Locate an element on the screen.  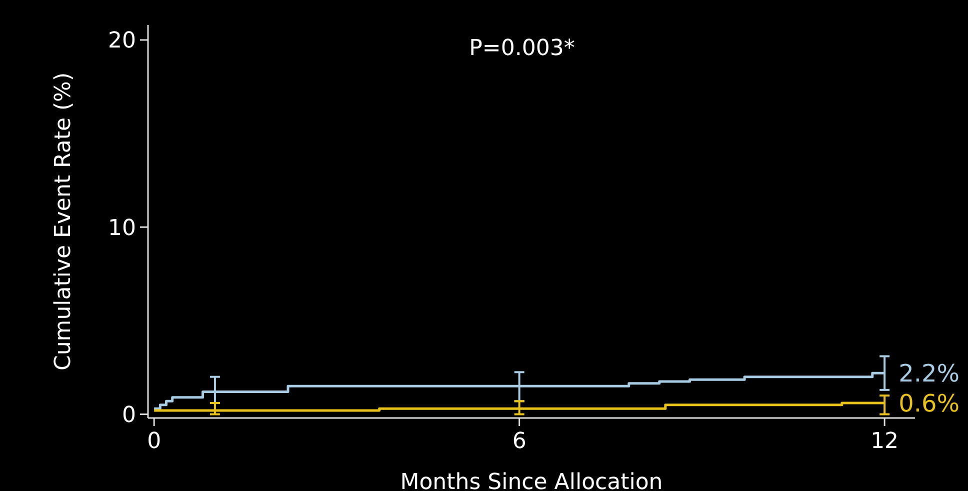
data-label: 2.2% is located at coordinates (929, 373).